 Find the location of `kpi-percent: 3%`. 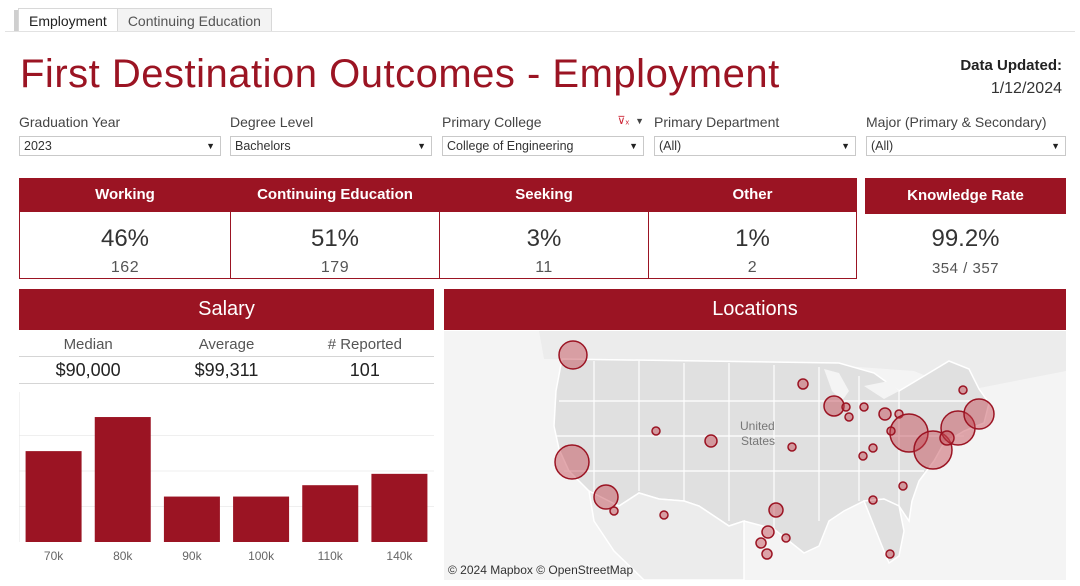

kpi-percent: 3% is located at coordinates (544, 238).